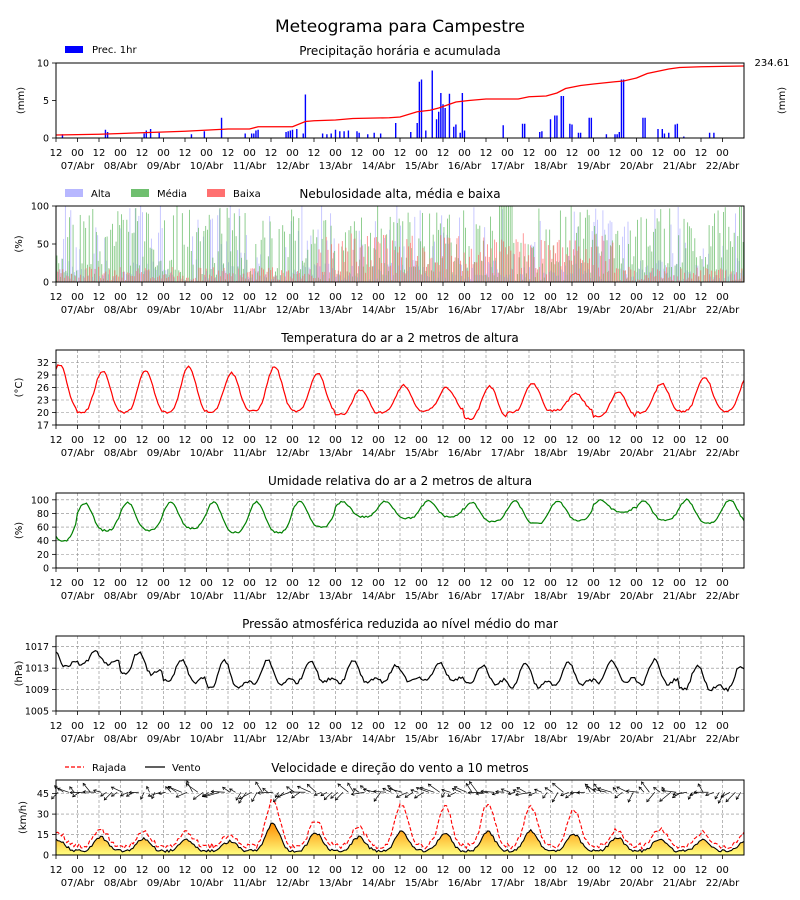 This screenshot has height=900, width=800. Describe the element at coordinates (216, 193) in the screenshot. I see `legend-swatch-cloud` at that location.